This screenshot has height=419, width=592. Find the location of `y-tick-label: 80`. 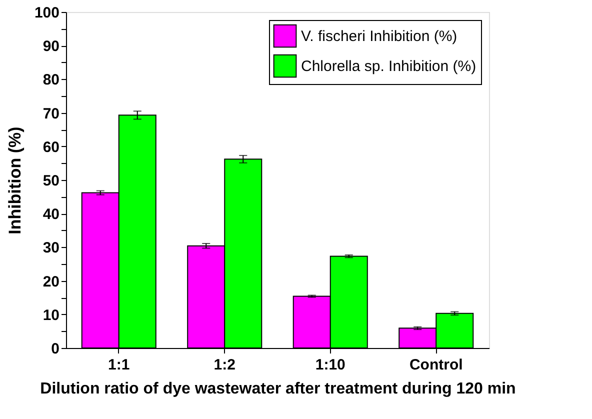

y-tick-label: 80 is located at coordinates (51, 80).